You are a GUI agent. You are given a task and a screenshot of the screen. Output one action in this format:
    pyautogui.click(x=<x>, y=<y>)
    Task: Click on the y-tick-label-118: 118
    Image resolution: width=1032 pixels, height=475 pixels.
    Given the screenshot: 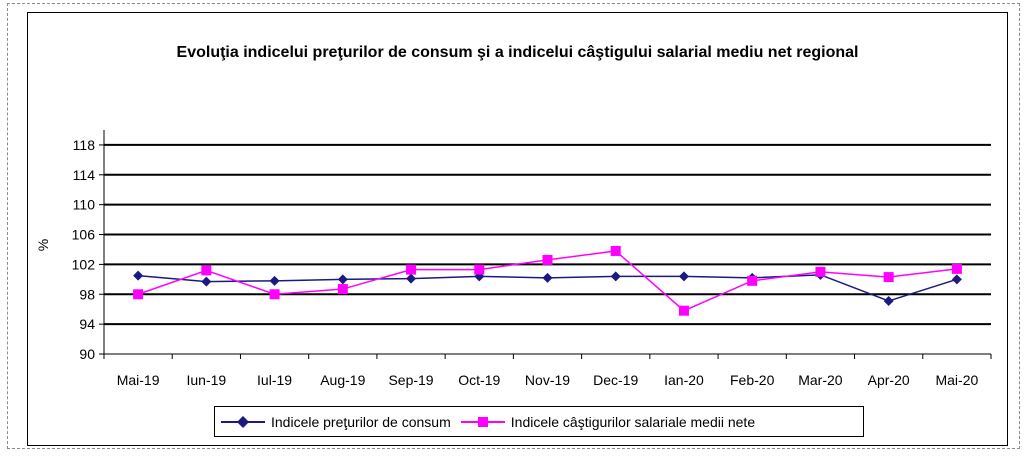 What is the action you would take?
    pyautogui.click(x=84, y=145)
    